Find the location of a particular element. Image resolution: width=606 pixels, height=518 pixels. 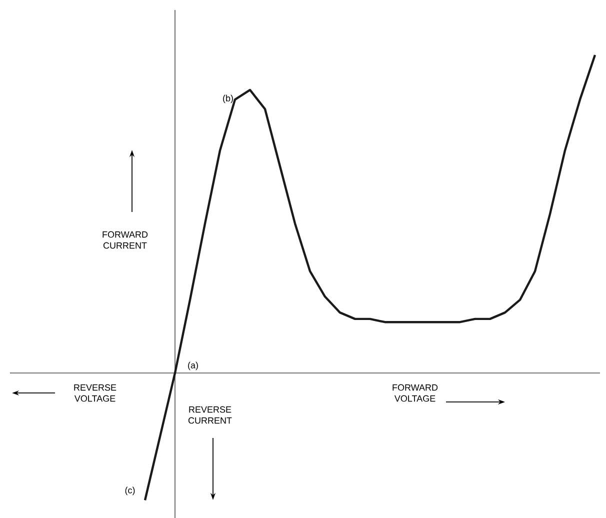

annotation: FORWARD VOLTAGE is located at coordinates (415, 393).